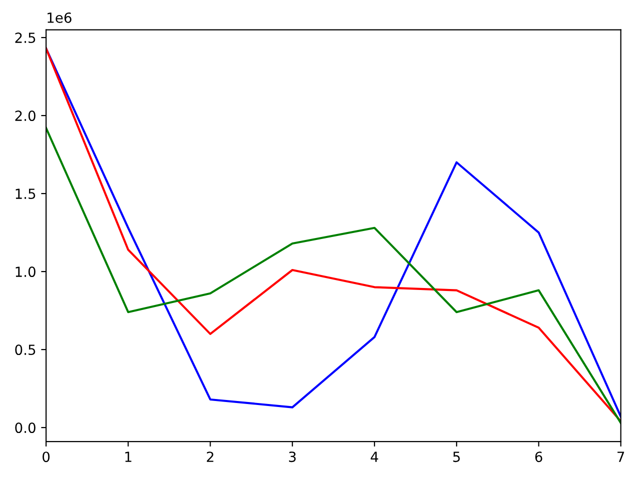 The image size is (640, 480). Describe the element at coordinates (538, 457) in the screenshot. I see `x-tick-label: 6` at that location.